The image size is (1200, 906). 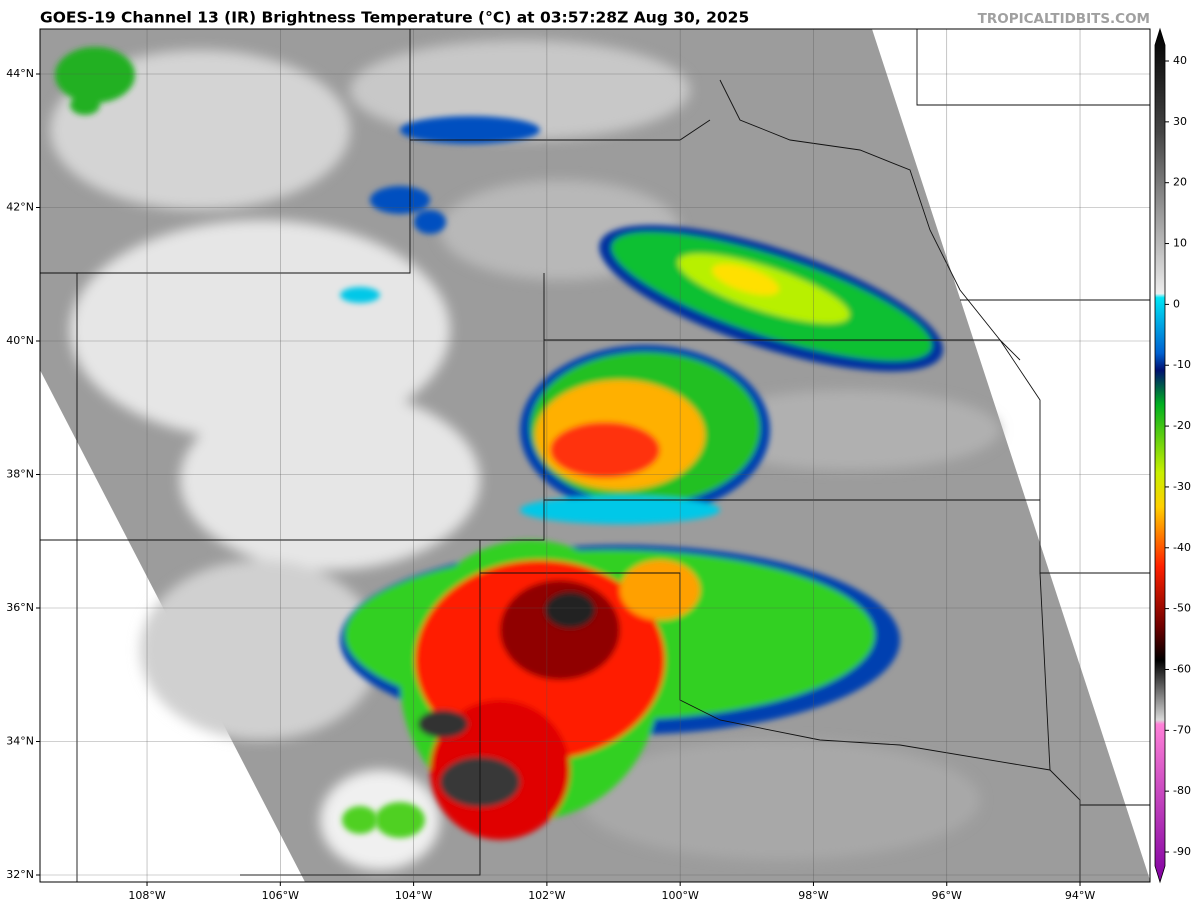 I want to click on y-tick-label: 42°N, so click(x=20, y=206).